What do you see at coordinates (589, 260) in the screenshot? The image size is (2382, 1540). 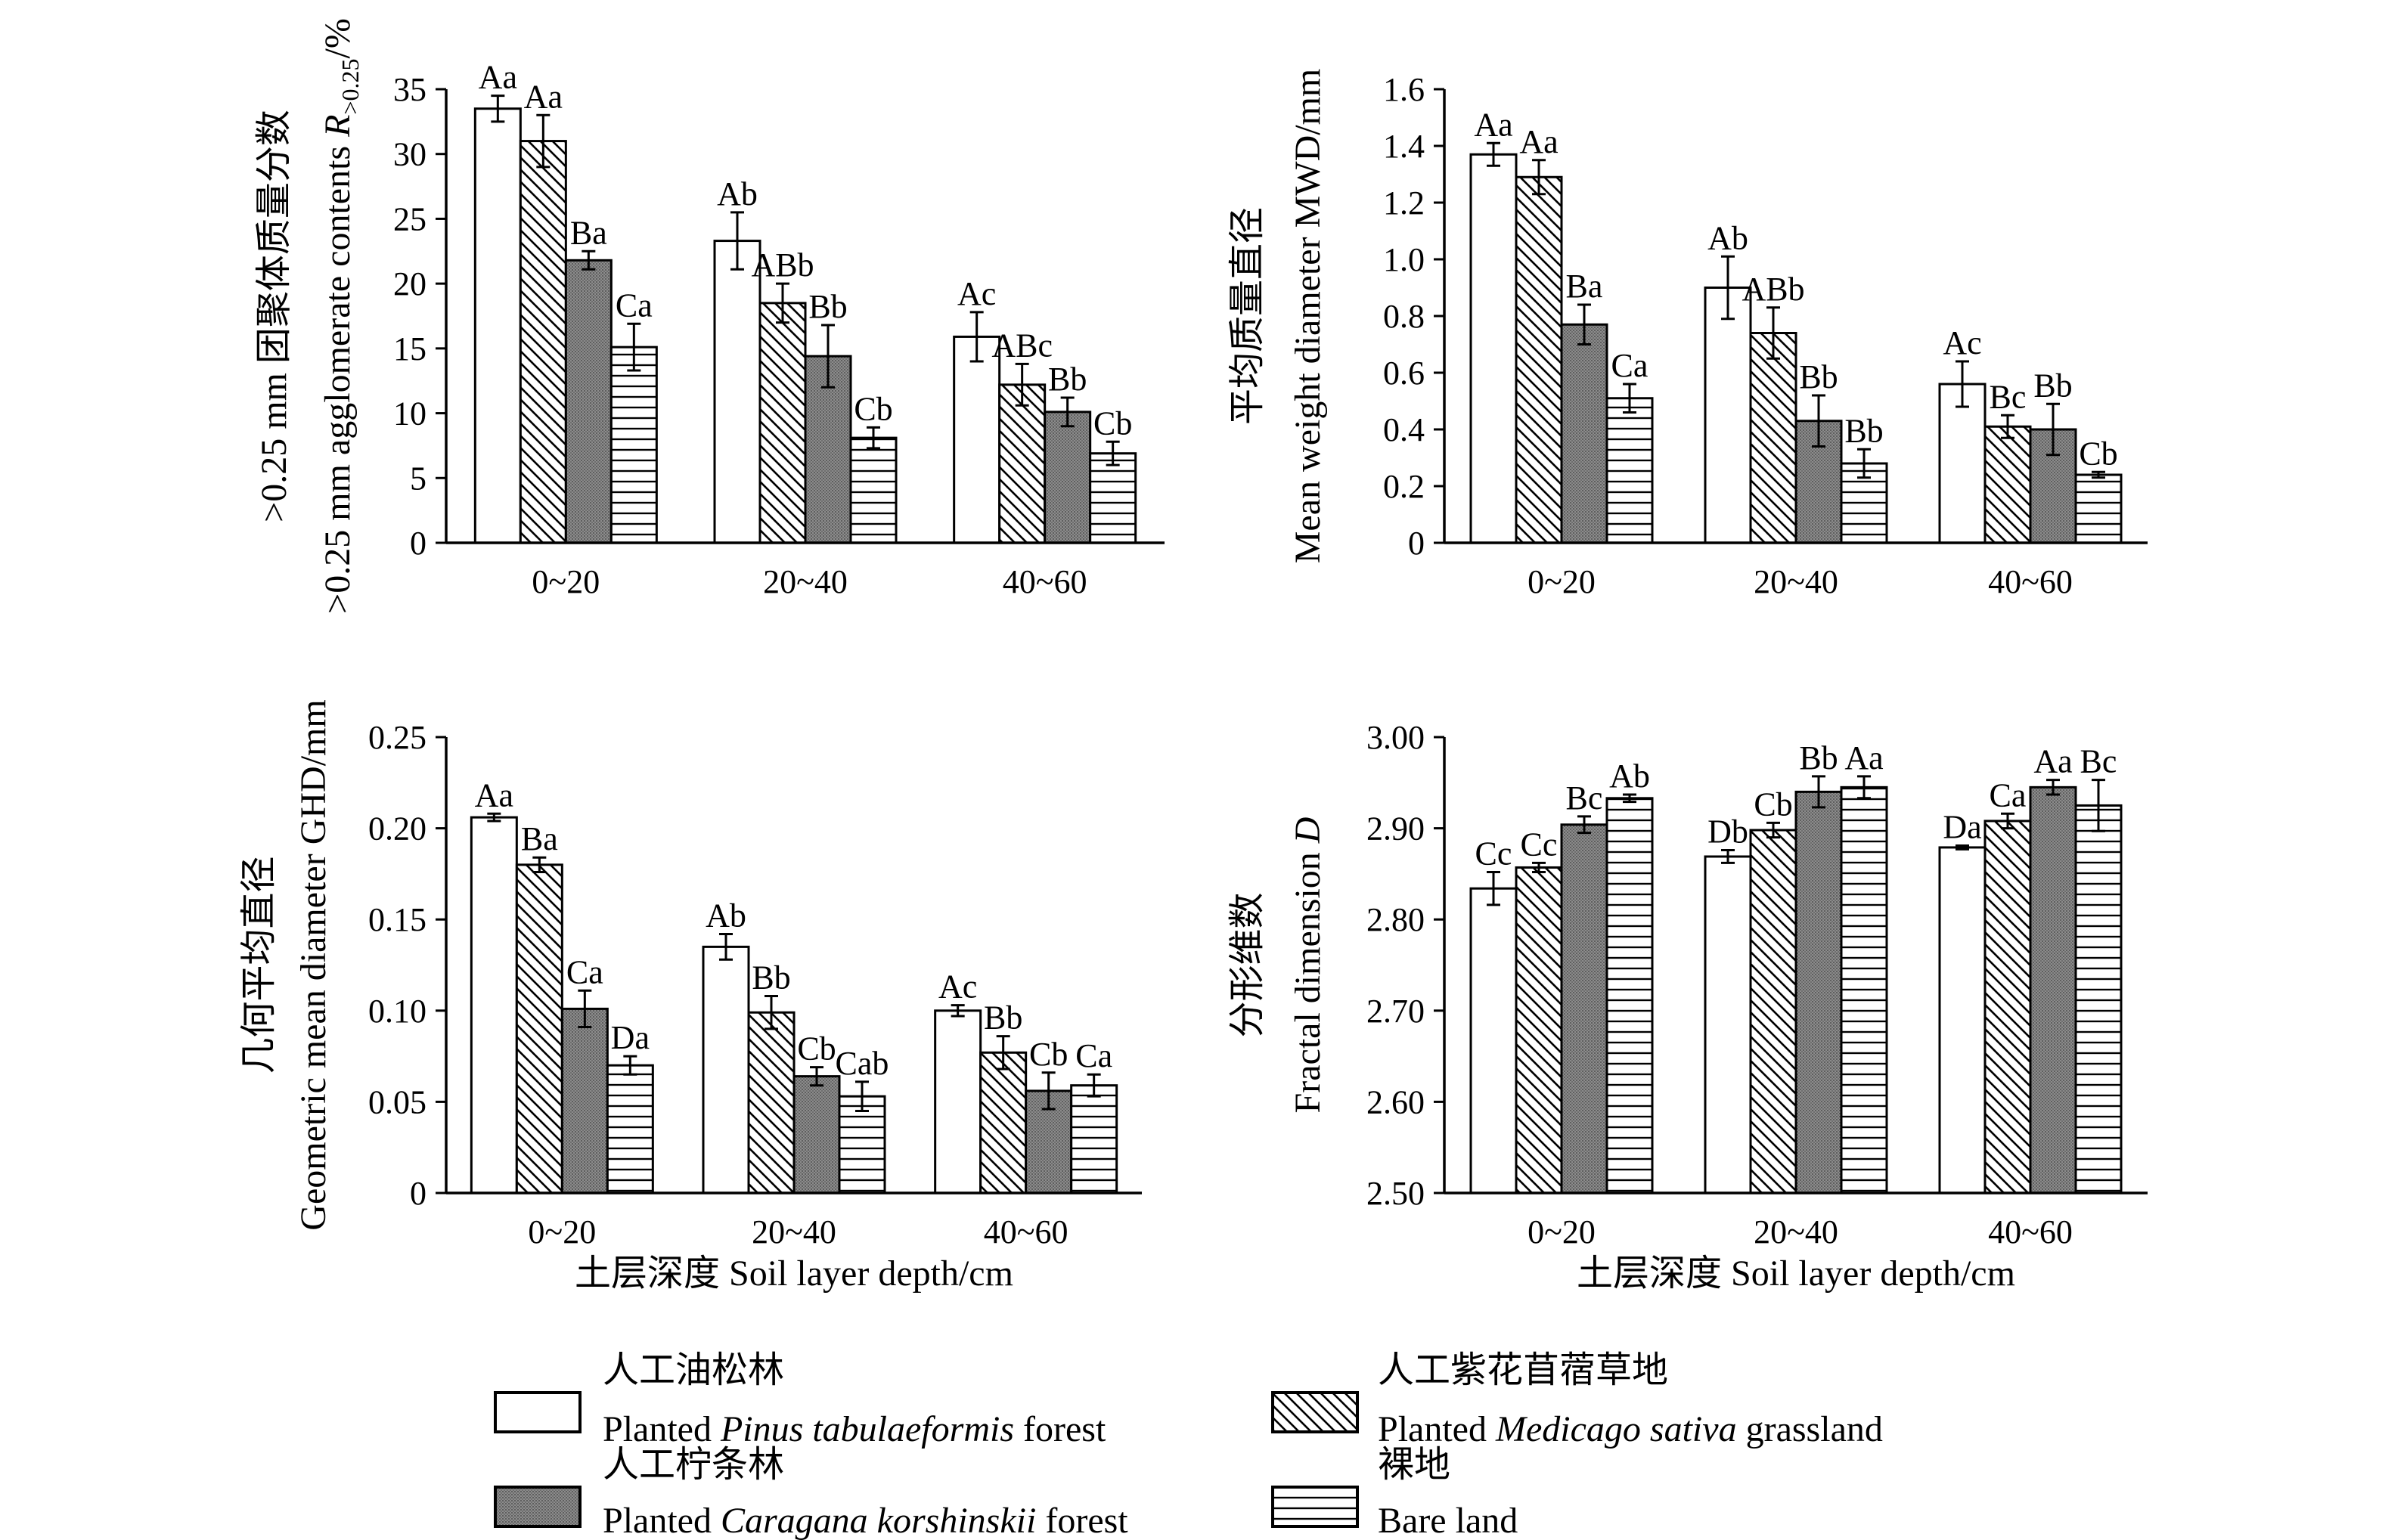 I see `error-bar-r025-s2-c0` at bounding box center [589, 260].